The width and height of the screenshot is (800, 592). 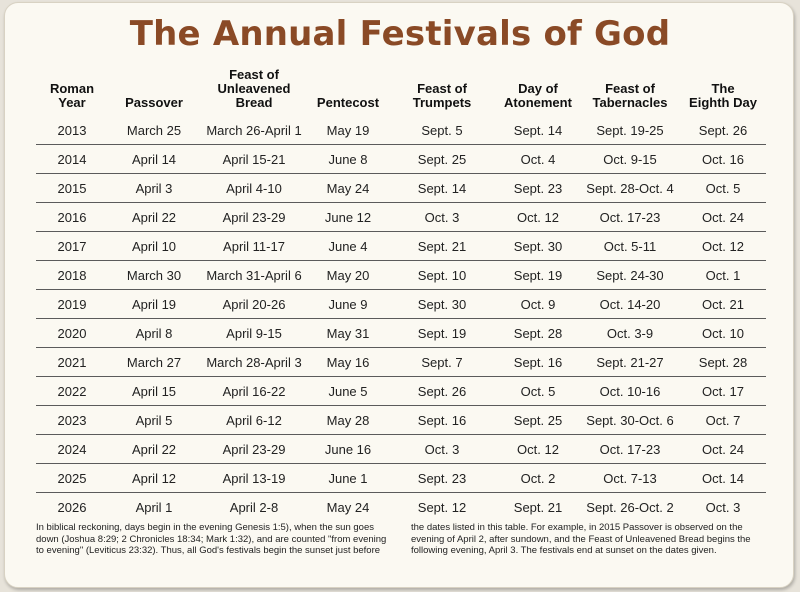 What do you see at coordinates (154, 246) in the screenshot?
I see `cell-passover: April 10` at bounding box center [154, 246].